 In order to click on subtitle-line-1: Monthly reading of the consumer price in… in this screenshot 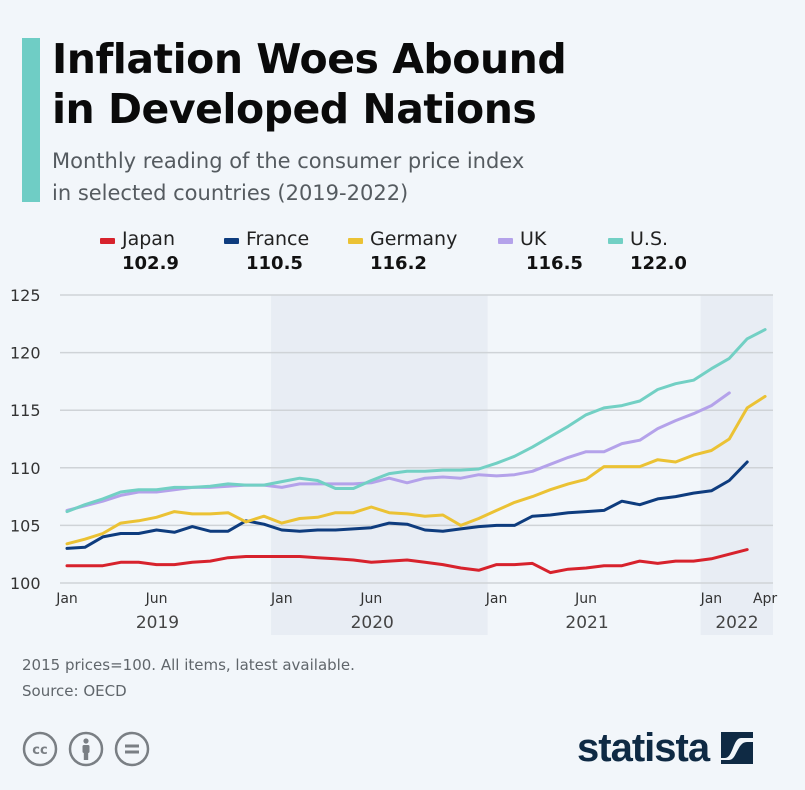, I will do `click(288, 161)`.